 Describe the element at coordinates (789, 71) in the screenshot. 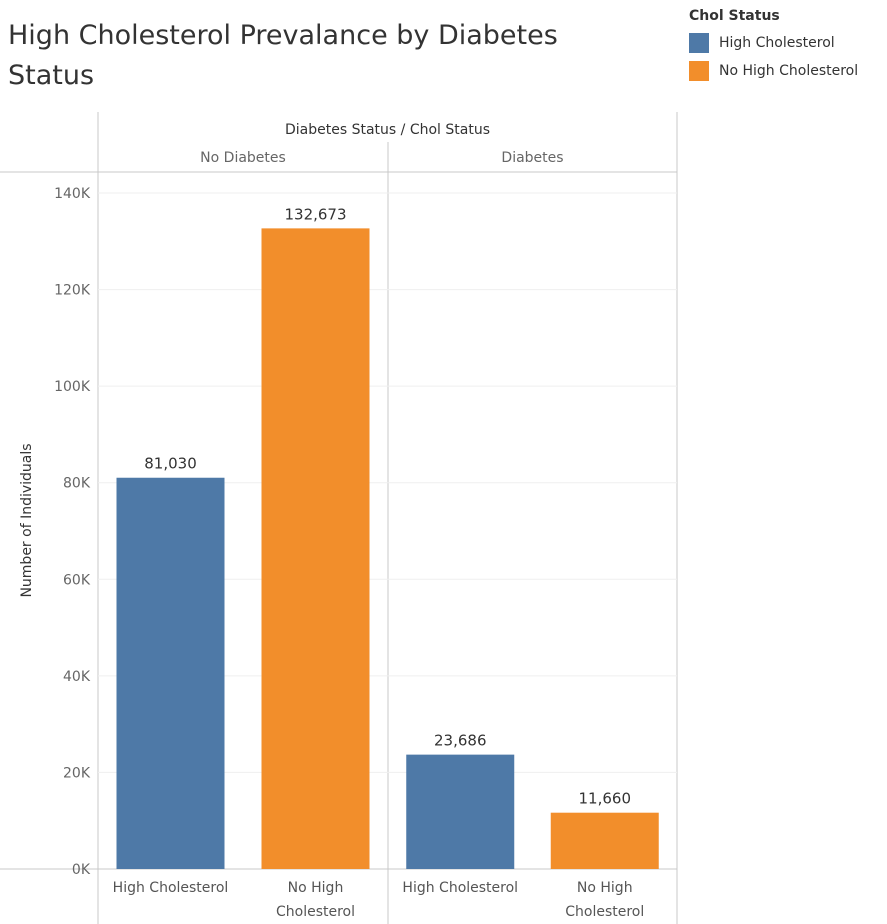

I see `legend-label: No High Cholesterol` at that location.